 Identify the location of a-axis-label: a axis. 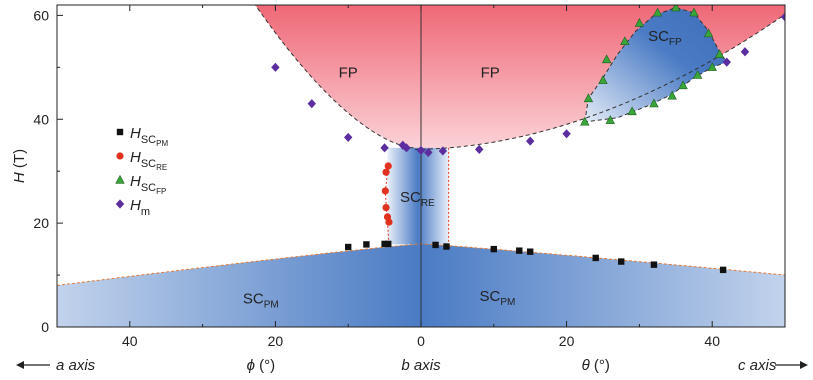
(56, 365).